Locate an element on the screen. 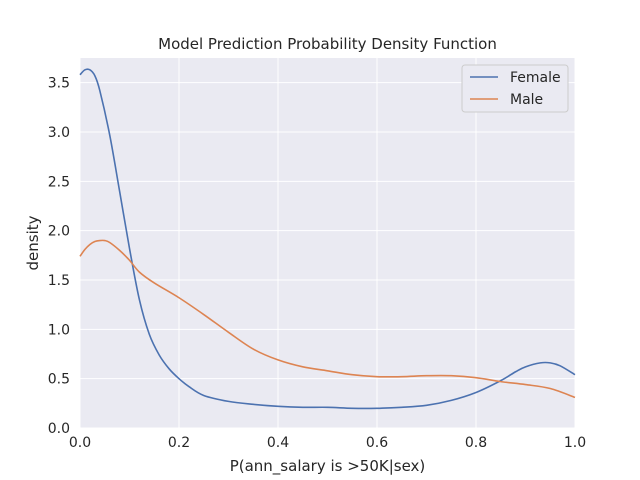 This screenshot has width=640, height=480. x-axis-label: P(ann_salary is >50K|sex) is located at coordinates (328, 466).